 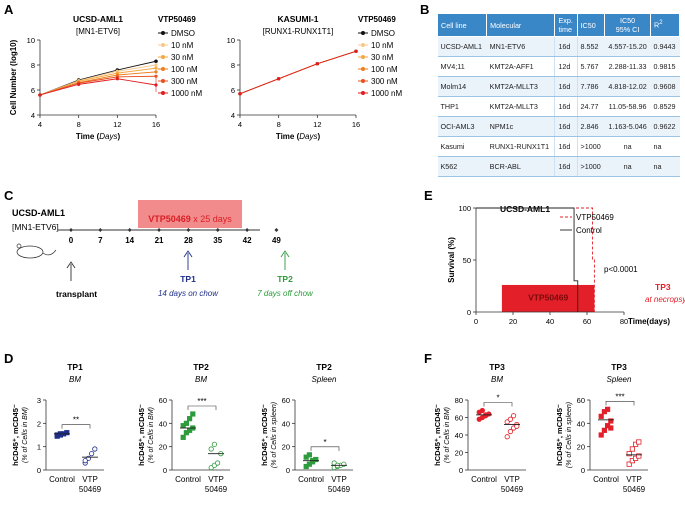 I want to click on table-row: Kasumi RUNX1-RUNX1T1 16d >1000 na na, so click(x=558, y=146).